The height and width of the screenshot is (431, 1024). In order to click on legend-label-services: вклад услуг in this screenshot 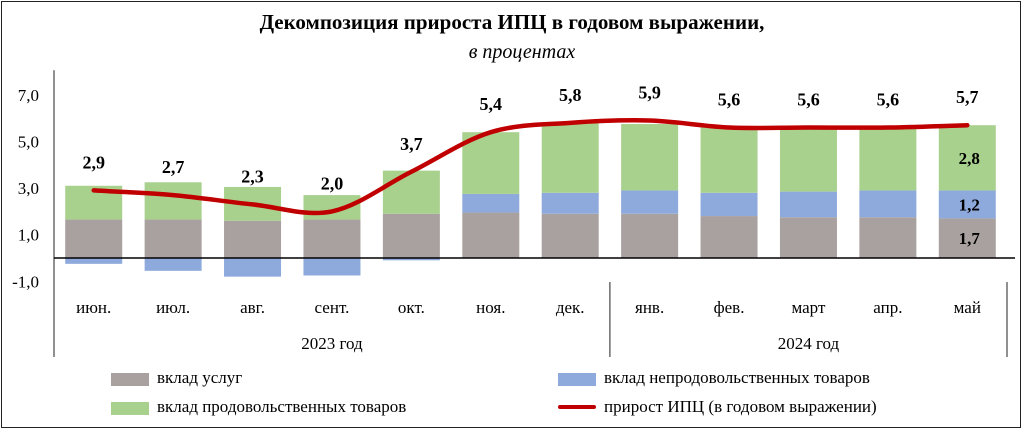, I will do `click(200, 377)`.